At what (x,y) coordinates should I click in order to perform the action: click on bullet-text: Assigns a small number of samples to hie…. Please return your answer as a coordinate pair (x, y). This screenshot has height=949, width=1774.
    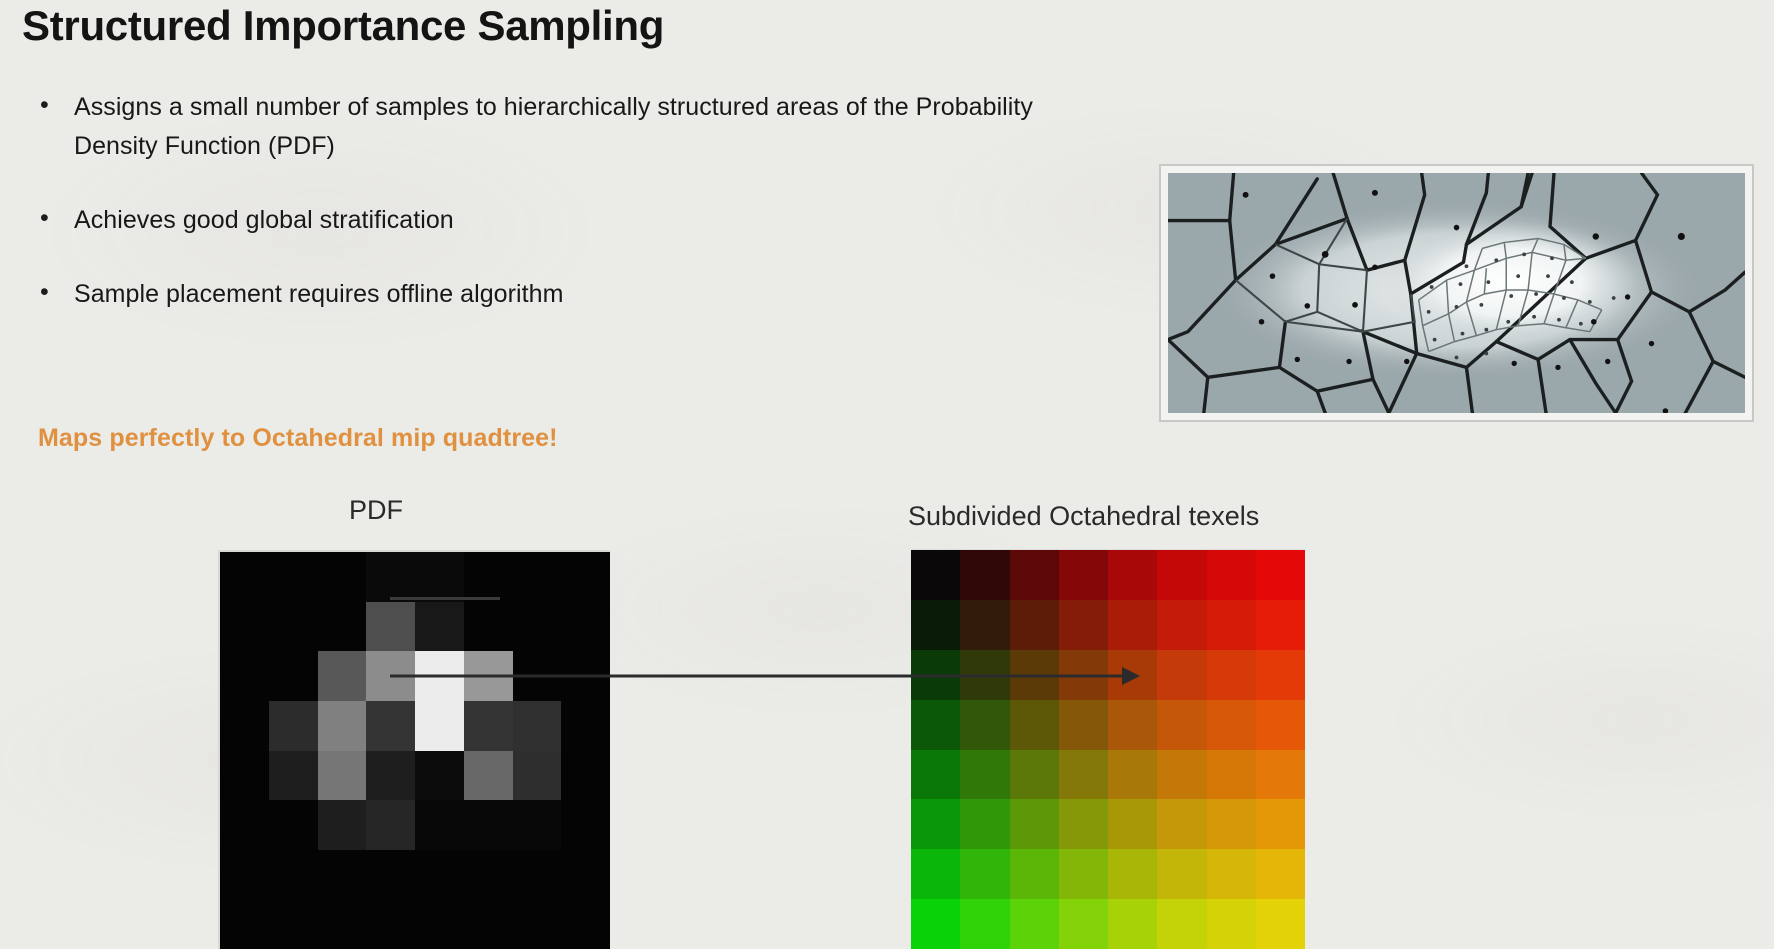
    Looking at the image, I should click on (553, 126).